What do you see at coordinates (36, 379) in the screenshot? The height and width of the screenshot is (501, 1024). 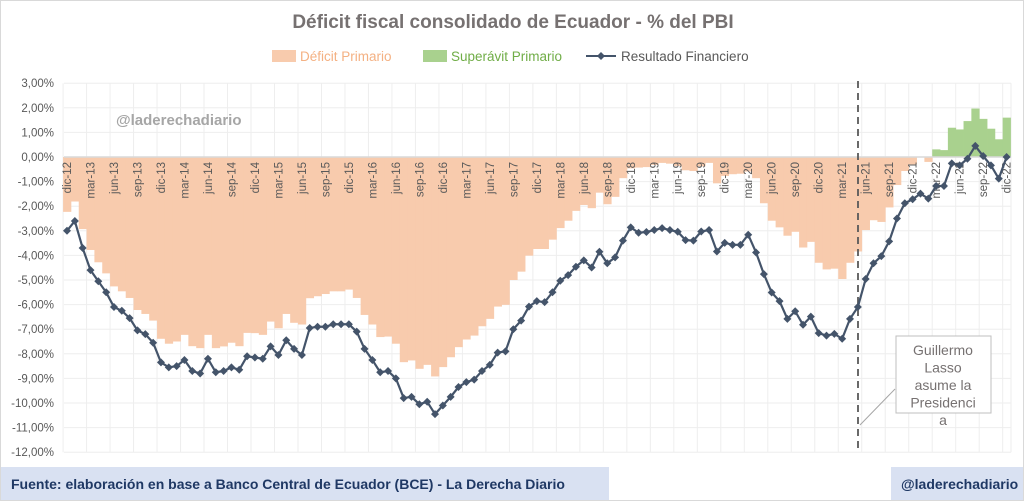 I see `y-tick-label: -9,00%` at bounding box center [36, 379].